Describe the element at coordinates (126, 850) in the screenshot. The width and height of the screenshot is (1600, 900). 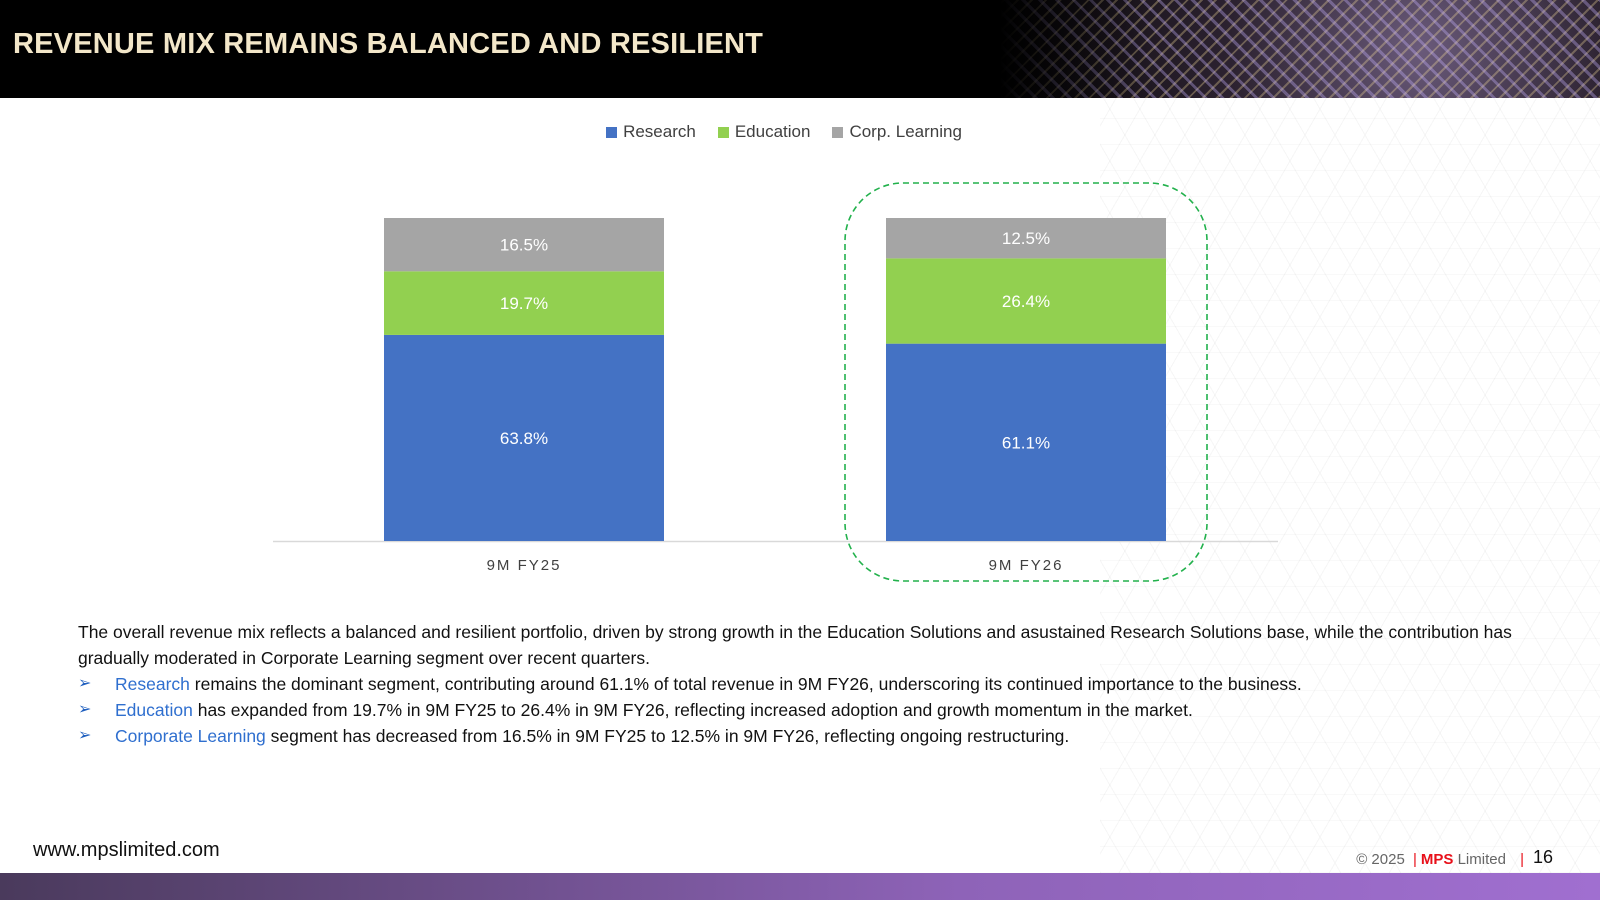
I see `website-link: www.mpslimited.com` at that location.